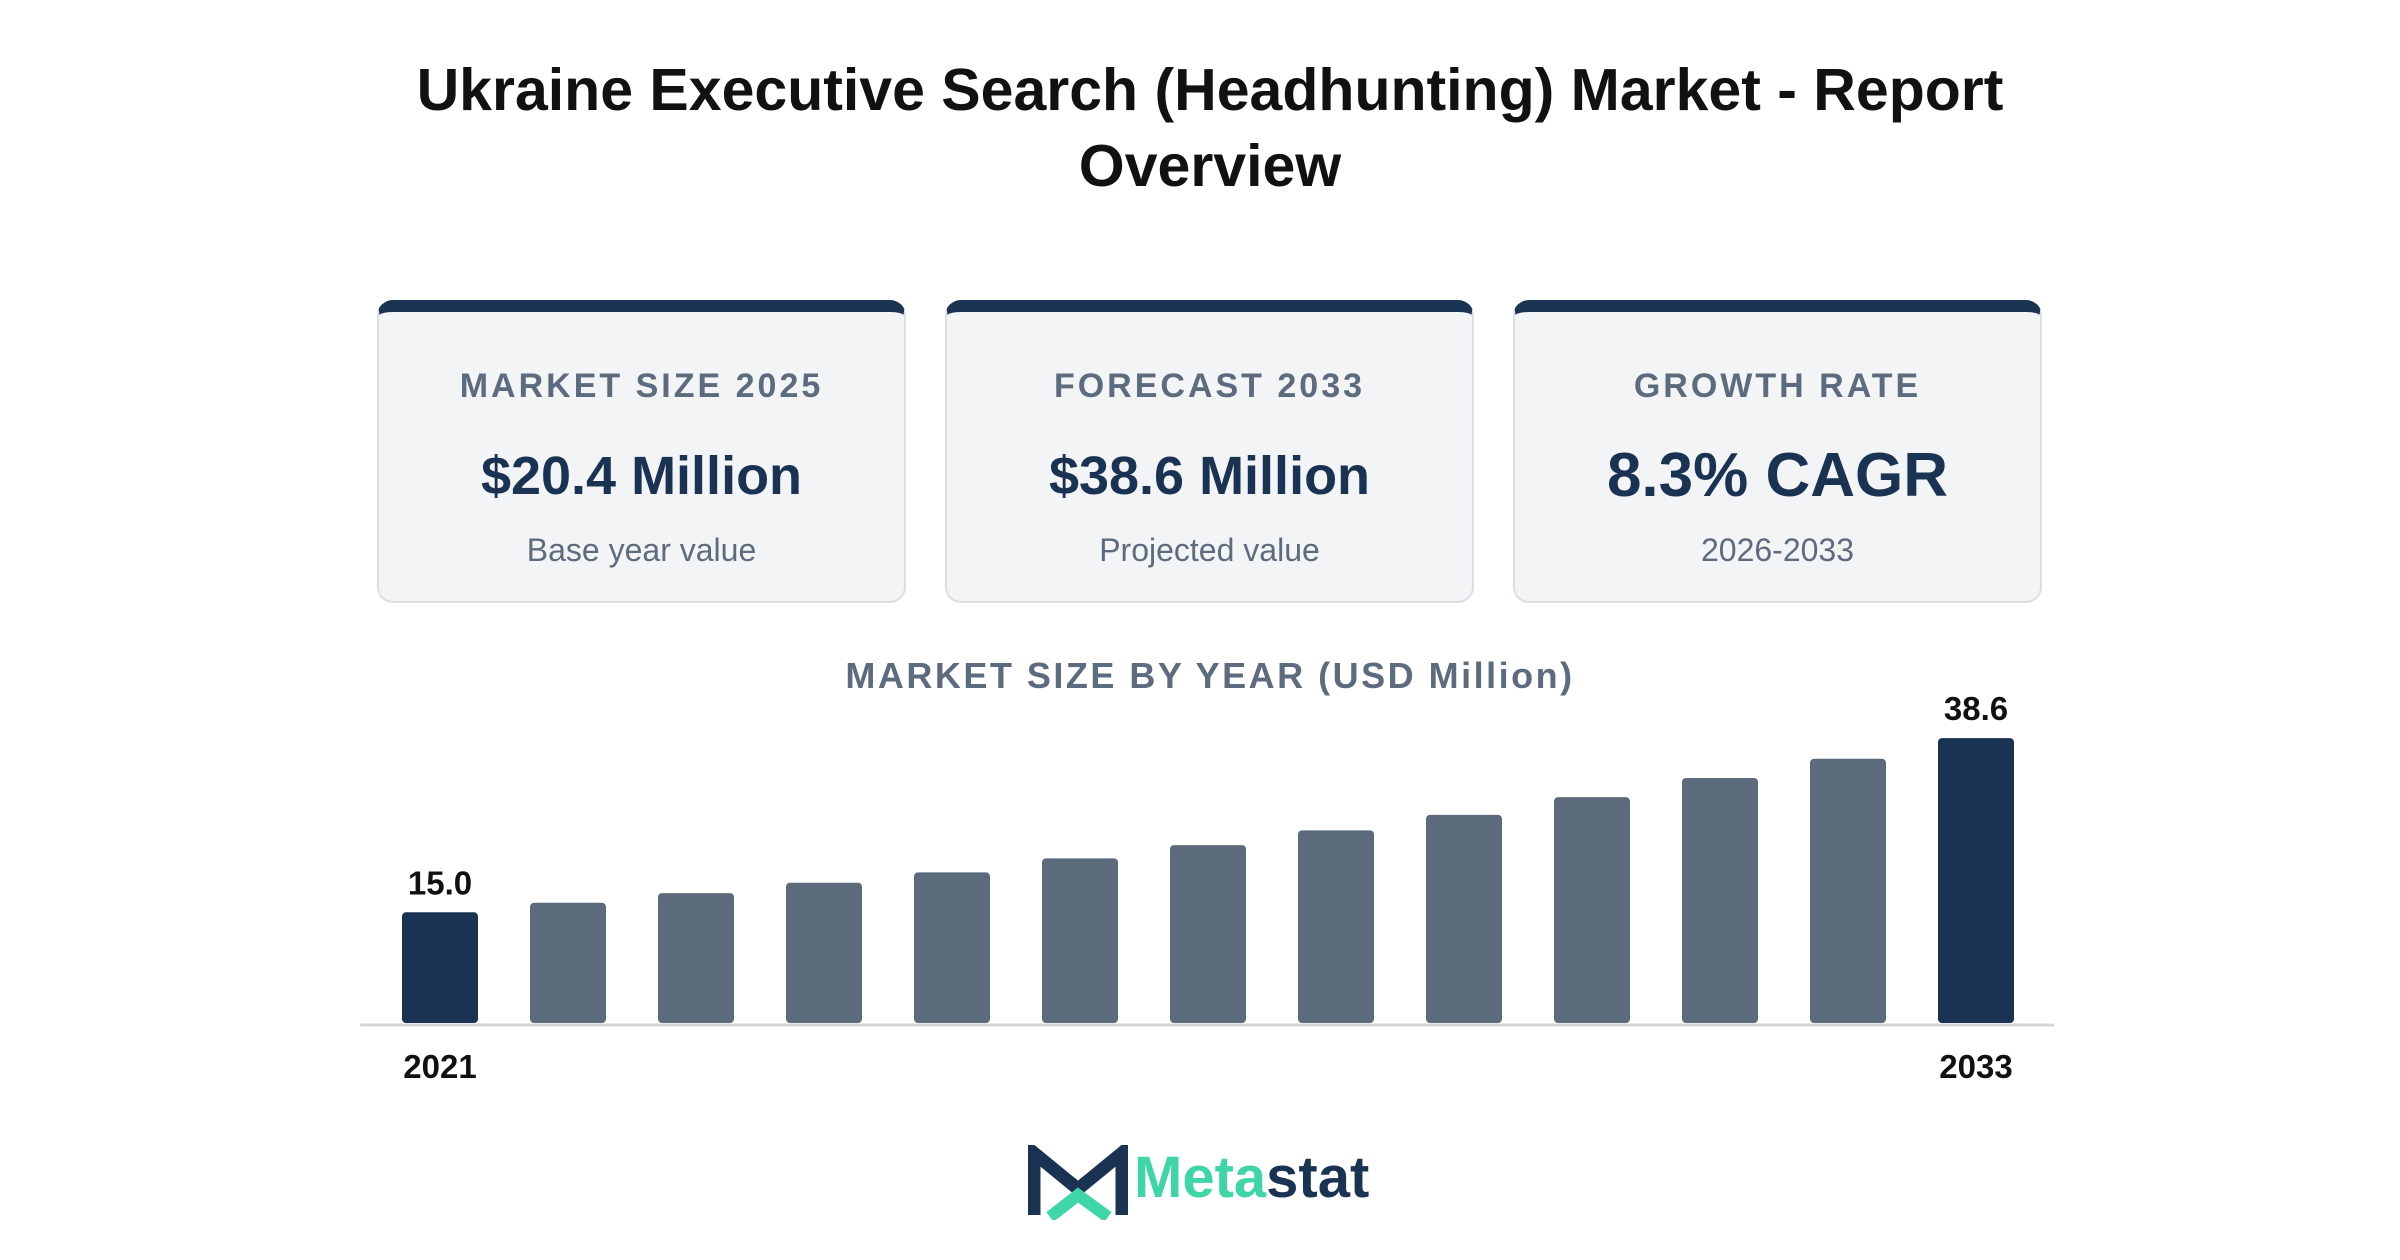 This screenshot has height=1260, width=2400. What do you see at coordinates (1720, 900) in the screenshot?
I see `bar-2031` at bounding box center [1720, 900].